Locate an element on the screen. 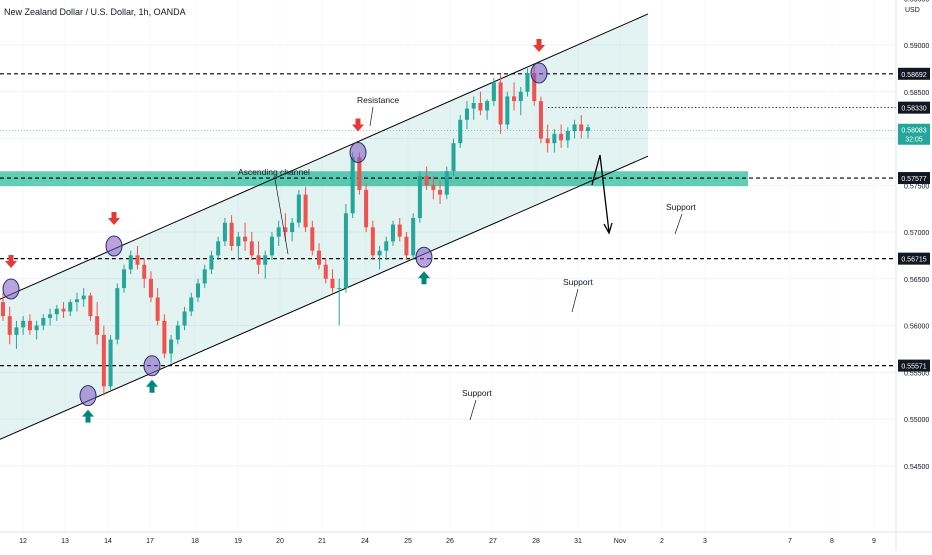 The image size is (932, 555). x-tick-label: 20 is located at coordinates (280, 541).